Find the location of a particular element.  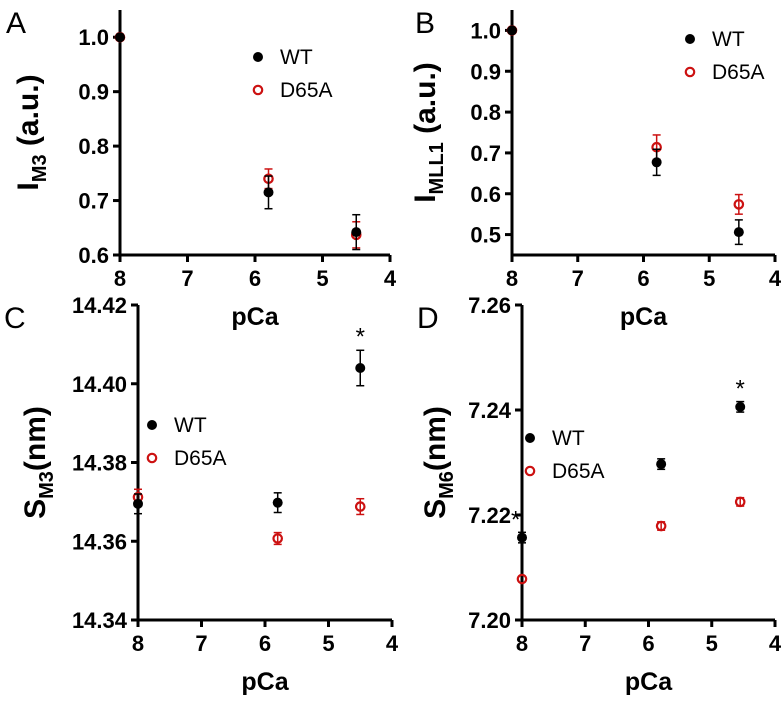

y-tick-label: 7.20 is located at coordinates (489, 620).